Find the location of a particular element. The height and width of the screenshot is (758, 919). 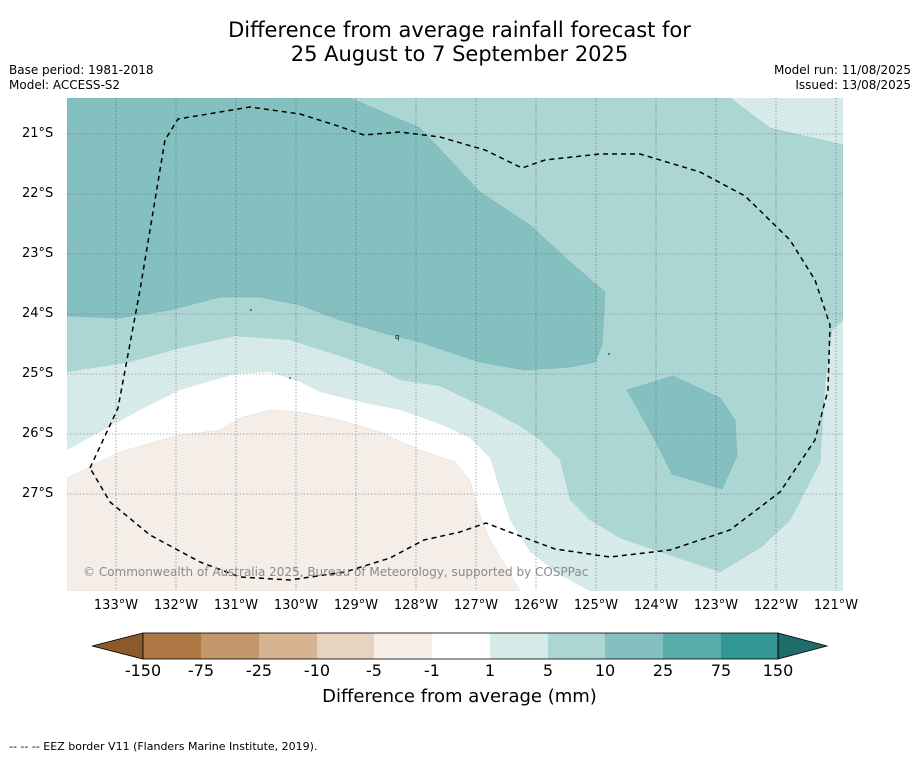

lat-label-25: 25°S is located at coordinates (38, 373).